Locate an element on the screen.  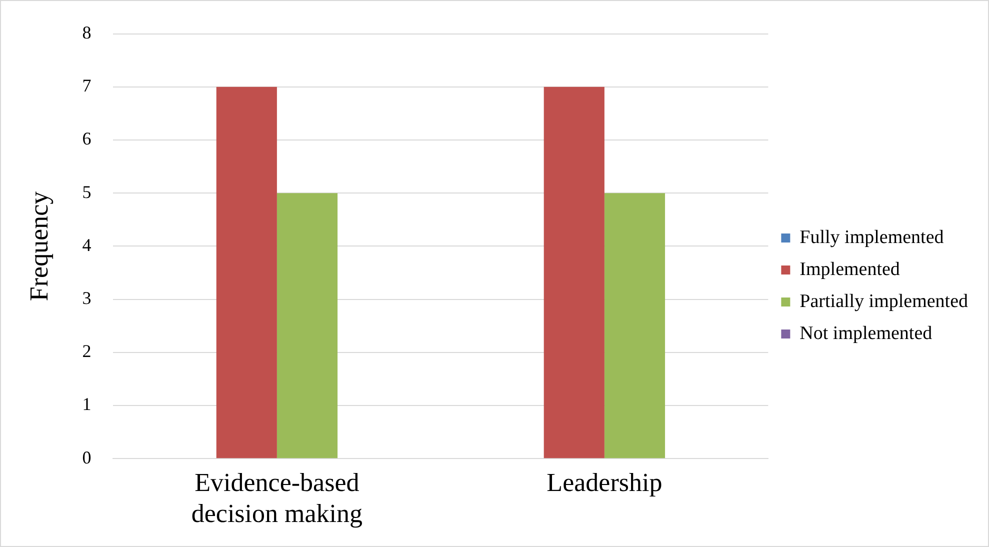
y-tick-label: 7 is located at coordinates (87, 86).